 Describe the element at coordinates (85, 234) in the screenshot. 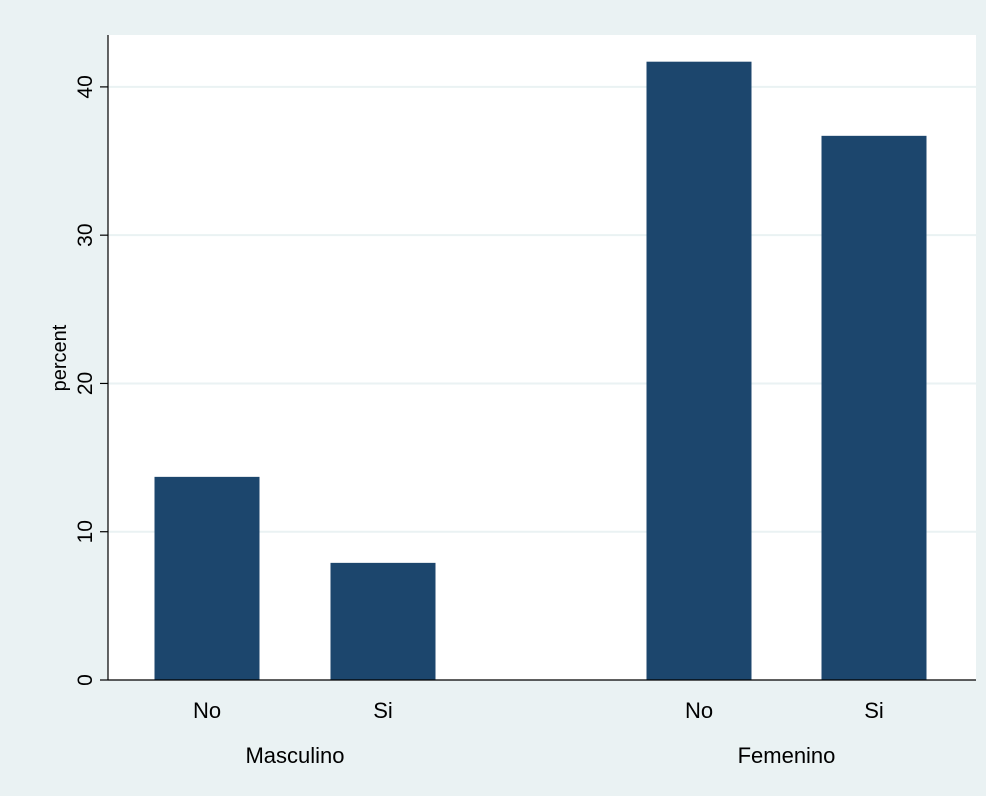

I see `y-tick-label-30: 30` at that location.